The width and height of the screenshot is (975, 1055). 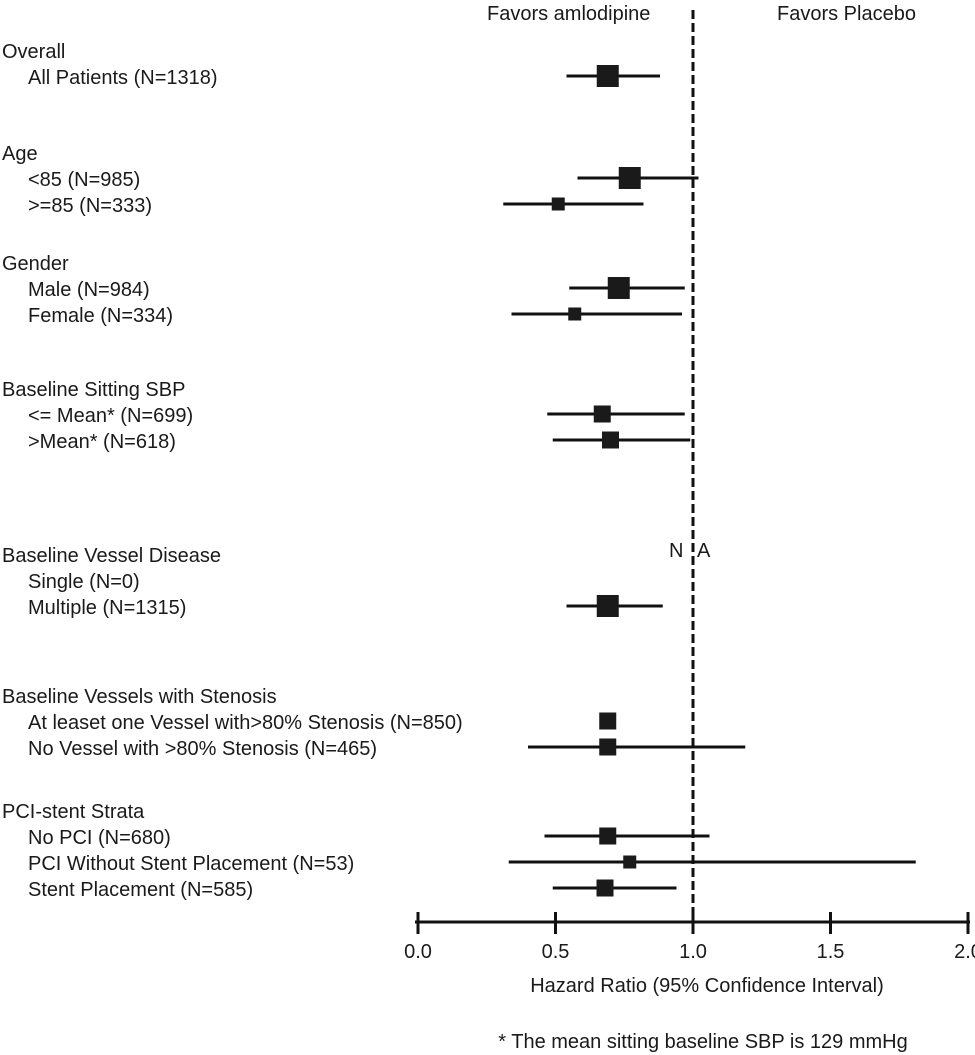 I want to click on row-label: All Patients (N=1318), so click(x=123, y=78).